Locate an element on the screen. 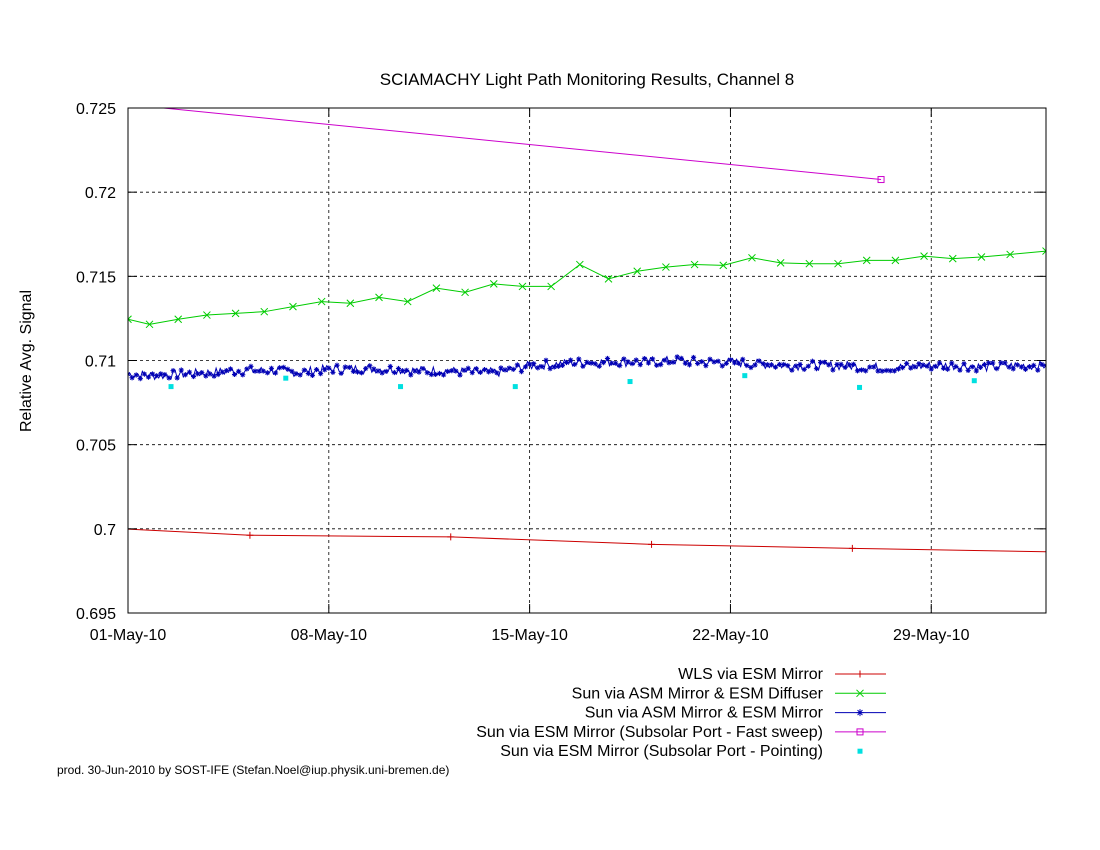 Image resolution: width=1100 pixels, height=850 pixels. series-sun-via-esm-mirror-subsolar-port-pointing is located at coordinates (572, 381).